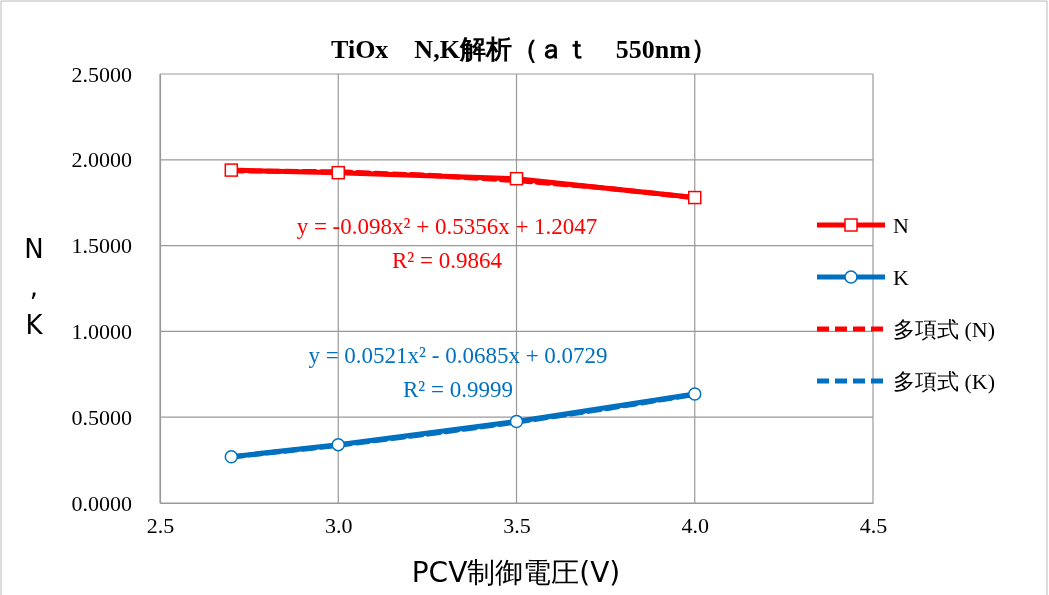 This screenshot has height=595, width=1049. I want to click on y-tick-label: 2.0000, so click(101, 160).